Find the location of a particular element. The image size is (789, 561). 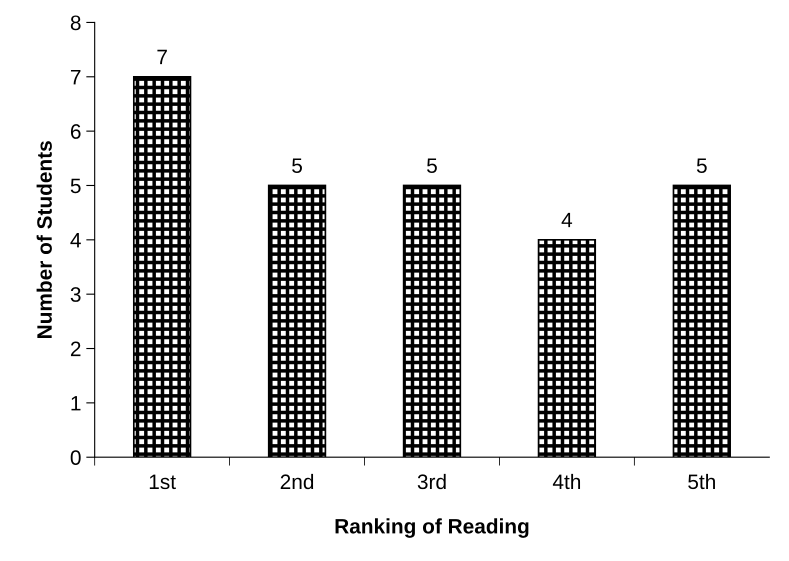

y-tick-label: 5 is located at coordinates (75, 186).